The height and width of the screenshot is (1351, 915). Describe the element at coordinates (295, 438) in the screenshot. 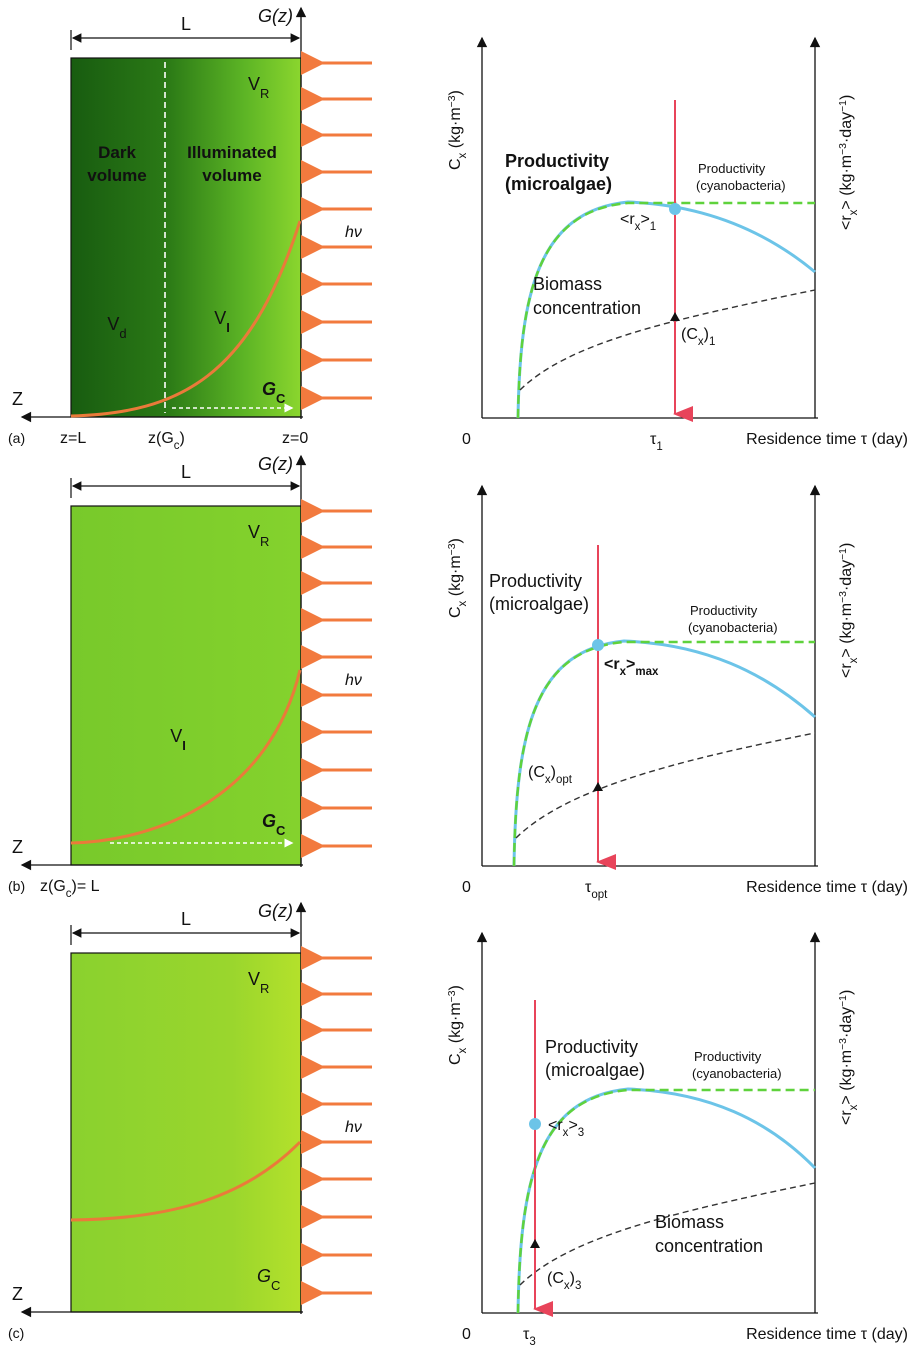

I see `z-eq-0-label: z=0` at that location.